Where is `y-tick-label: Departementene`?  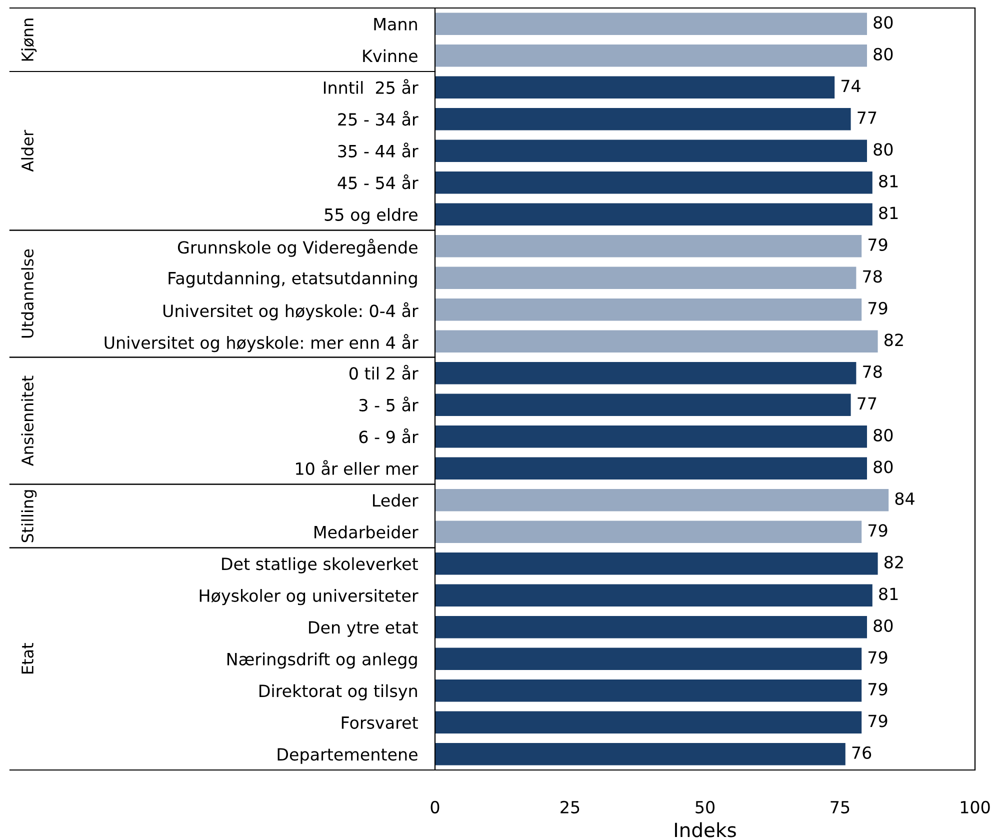
y-tick-label: Departementene is located at coordinates (348, 756).